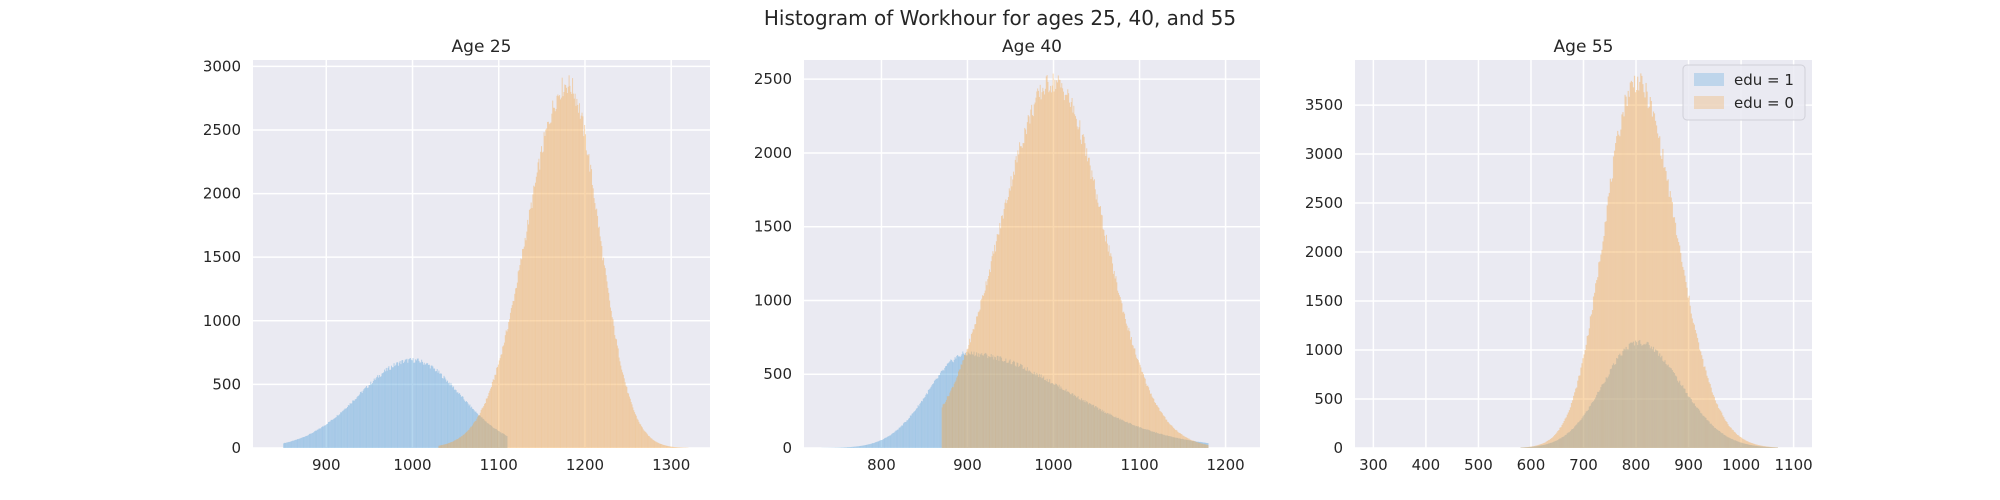  What do you see at coordinates (777, 374) in the screenshot?
I see `y-tick-label: 500` at bounding box center [777, 374].